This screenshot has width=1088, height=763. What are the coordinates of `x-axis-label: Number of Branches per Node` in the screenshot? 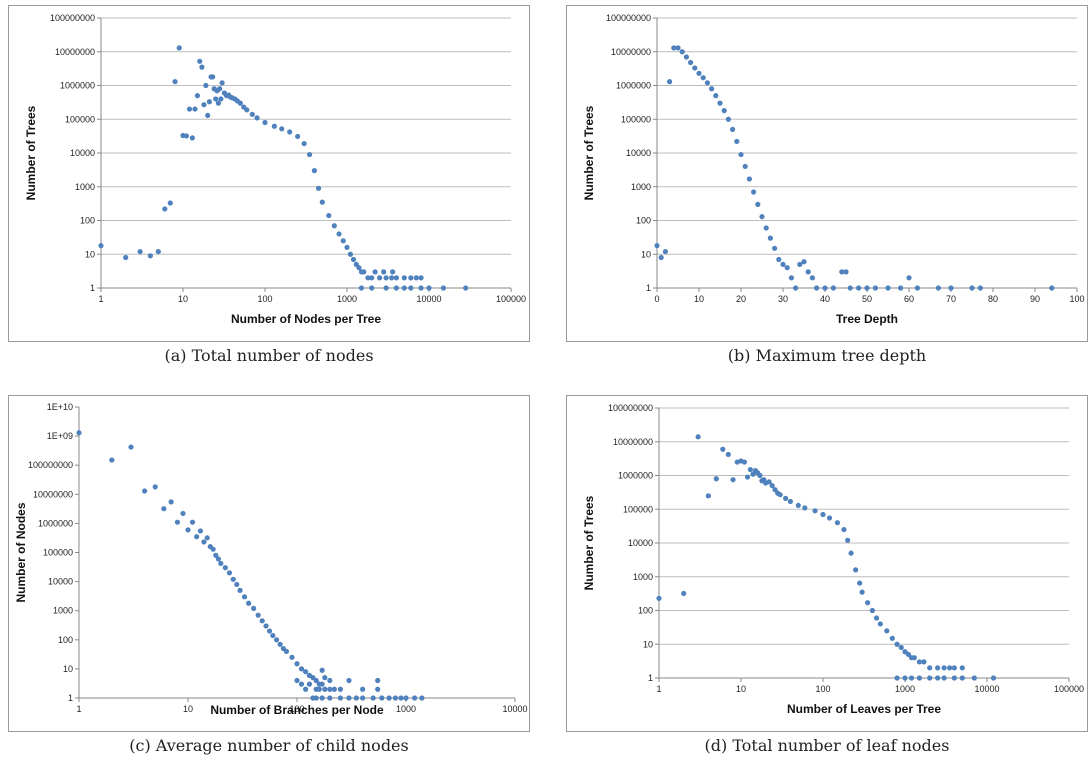 It's located at (297, 710).